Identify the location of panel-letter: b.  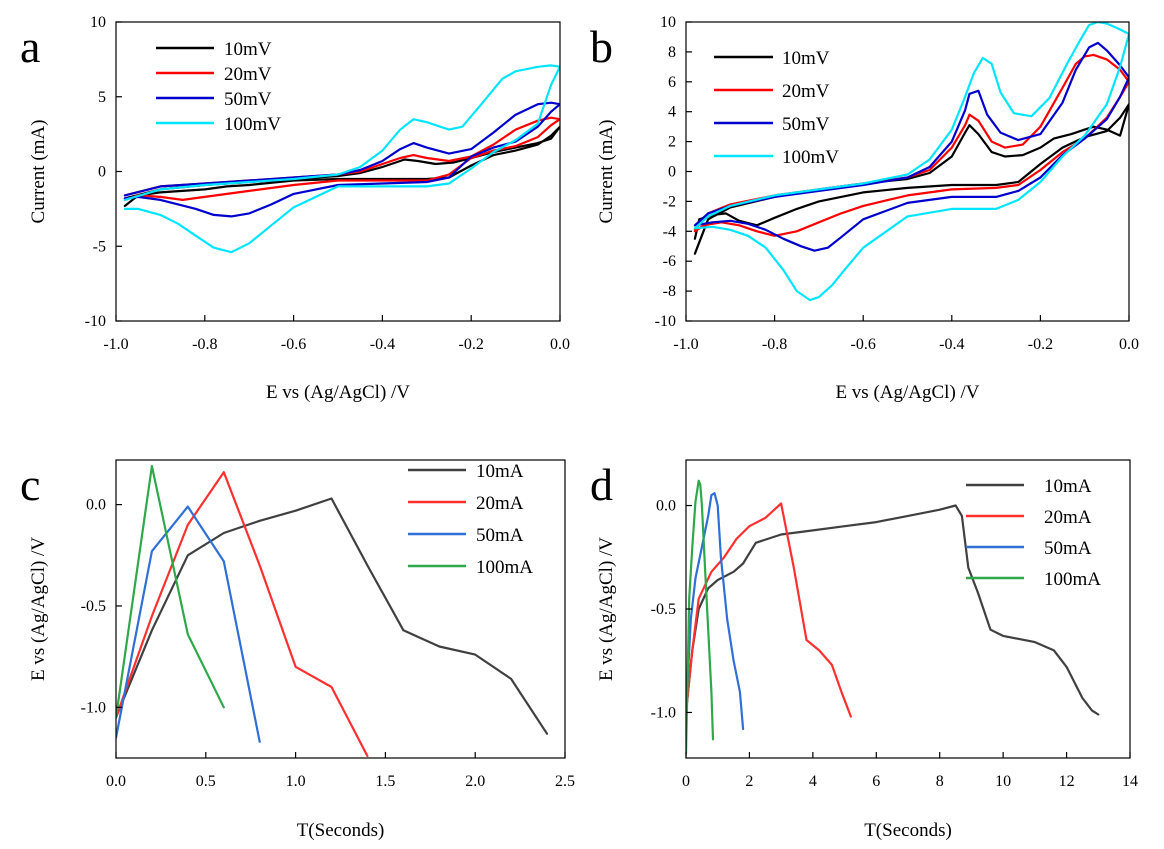
(601, 46).